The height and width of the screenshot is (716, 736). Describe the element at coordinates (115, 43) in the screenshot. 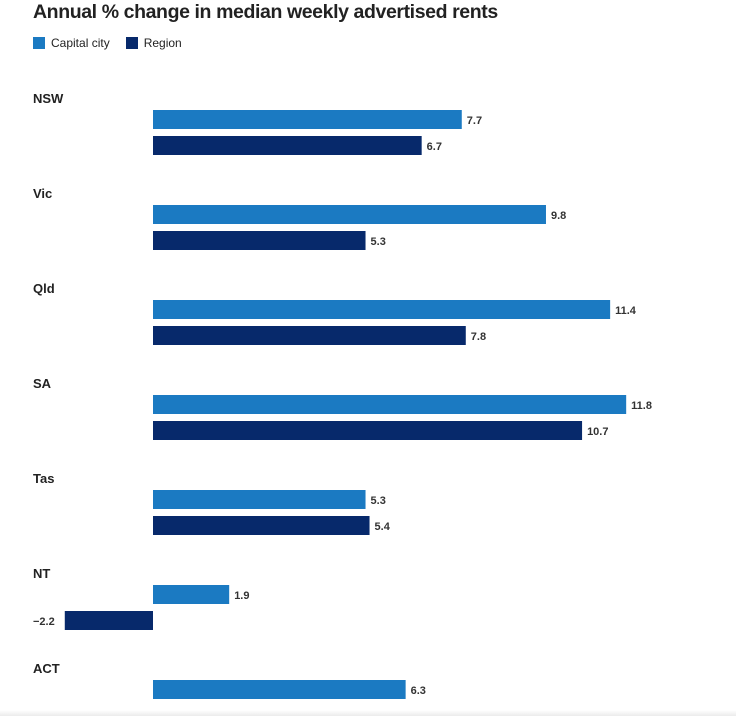

I see `legend: Capital city Region` at that location.